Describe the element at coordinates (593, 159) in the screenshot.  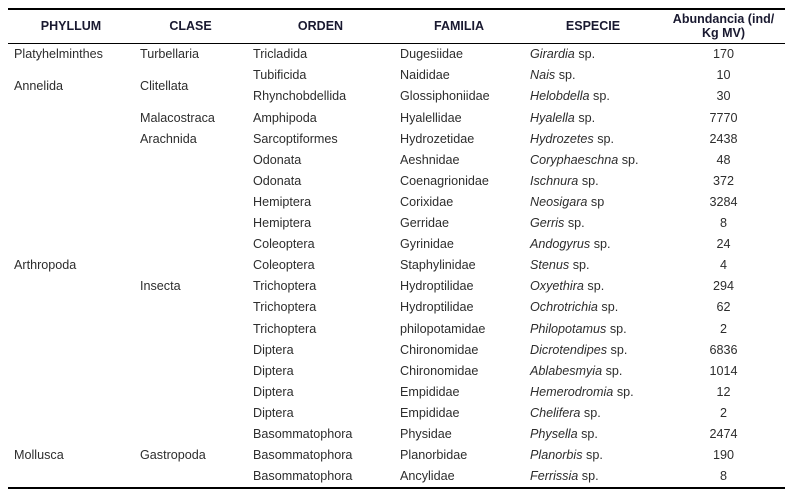
I see `especie-cell: Coryphaeschna sp.` at that location.